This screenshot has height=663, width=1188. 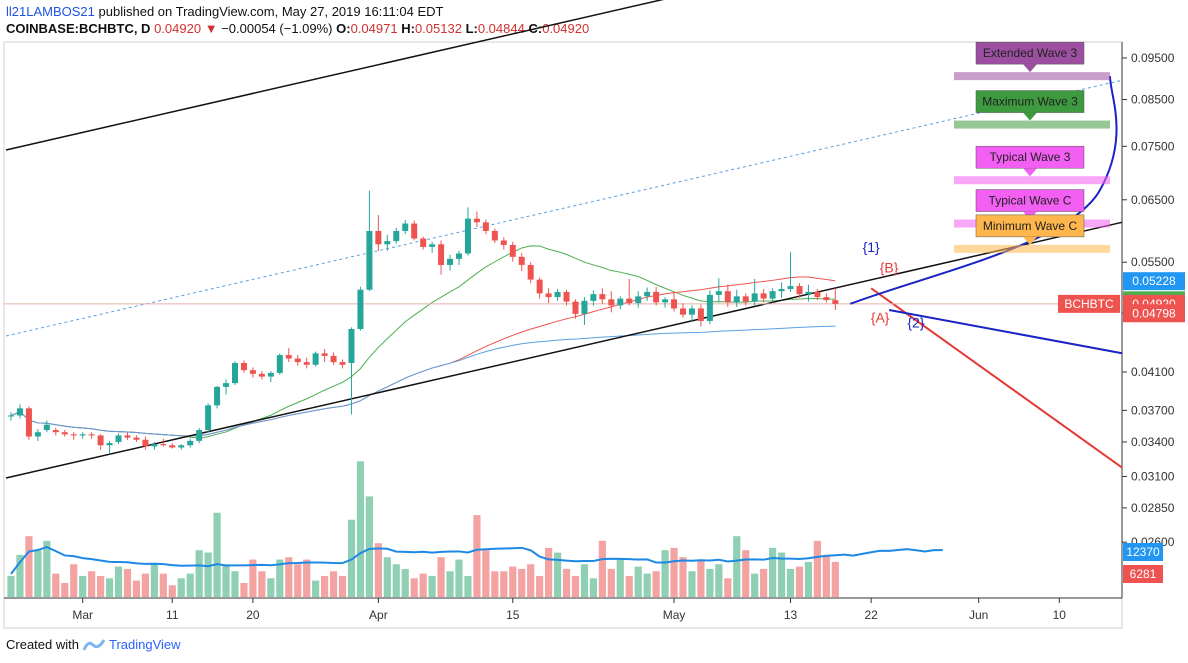 I want to click on low-value: 0.04844, so click(x=501, y=28).